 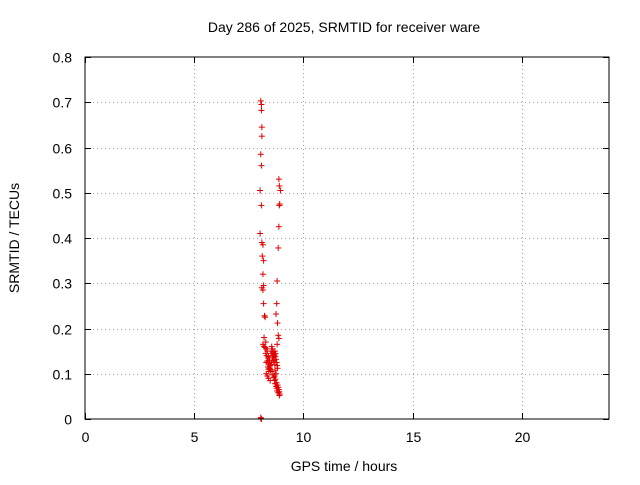 What do you see at coordinates (523, 437) in the screenshot?
I see `x-tick-label: 20` at bounding box center [523, 437].